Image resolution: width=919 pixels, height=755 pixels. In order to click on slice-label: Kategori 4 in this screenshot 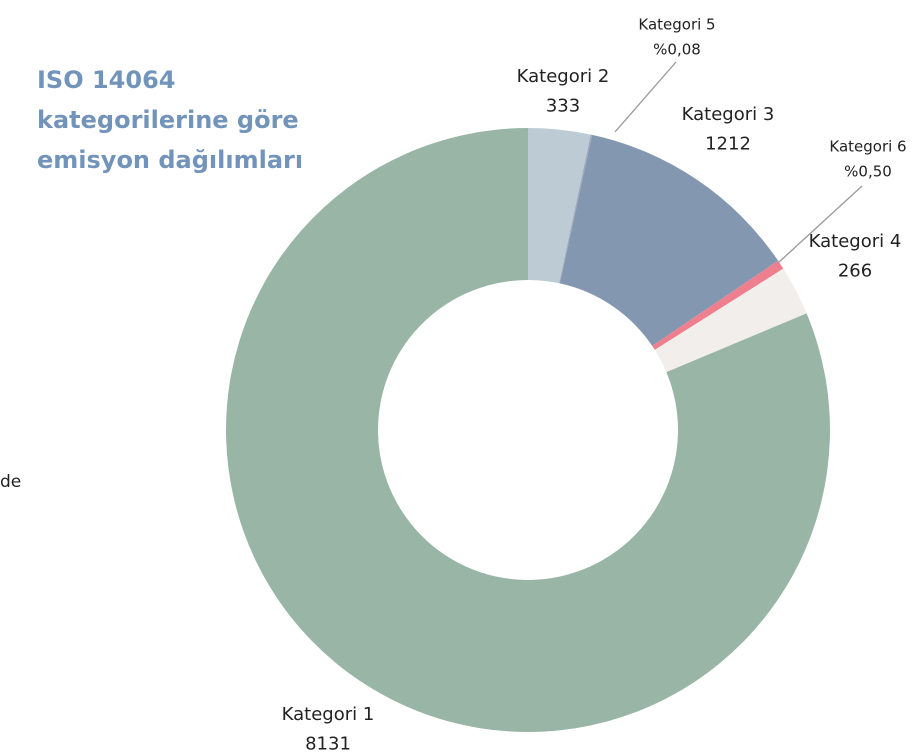, I will do `click(855, 241)`.